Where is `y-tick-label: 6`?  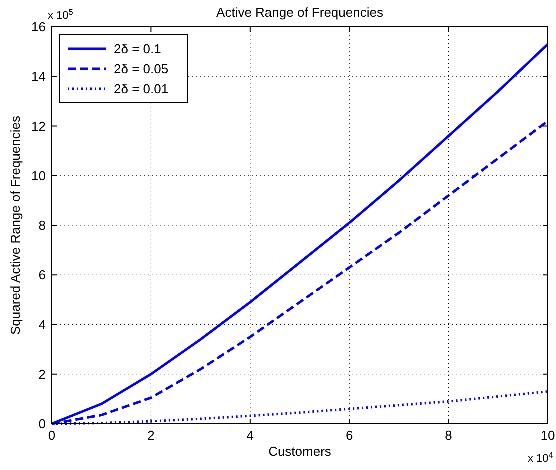
y-tick-label: 6 is located at coordinates (42, 275).